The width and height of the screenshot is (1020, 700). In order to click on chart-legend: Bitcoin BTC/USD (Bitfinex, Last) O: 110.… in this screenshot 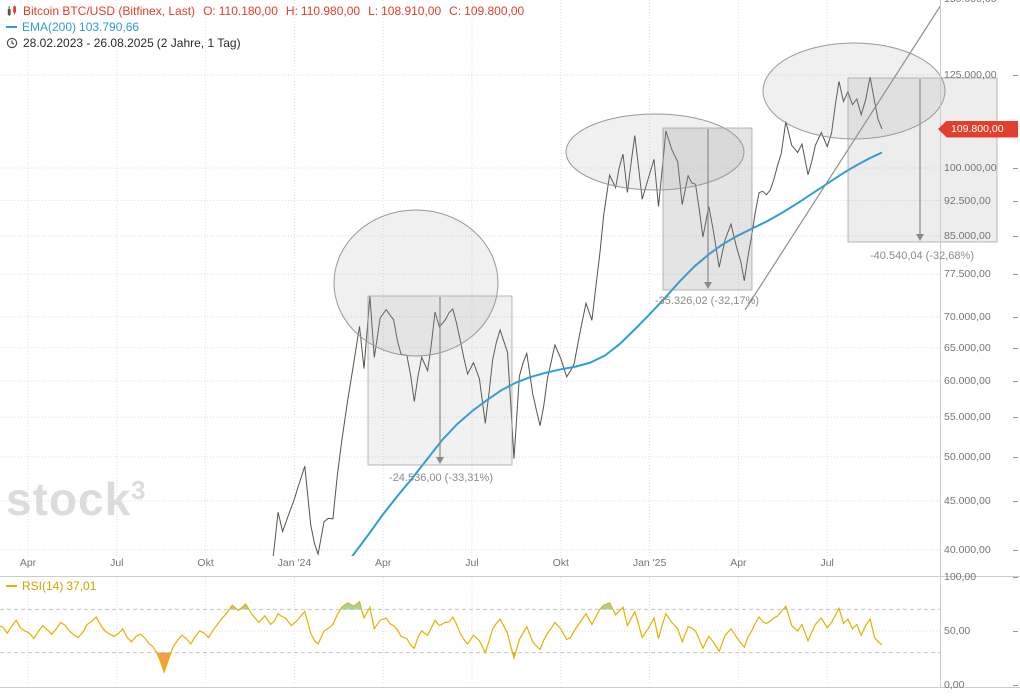, I will do `click(265, 27)`.